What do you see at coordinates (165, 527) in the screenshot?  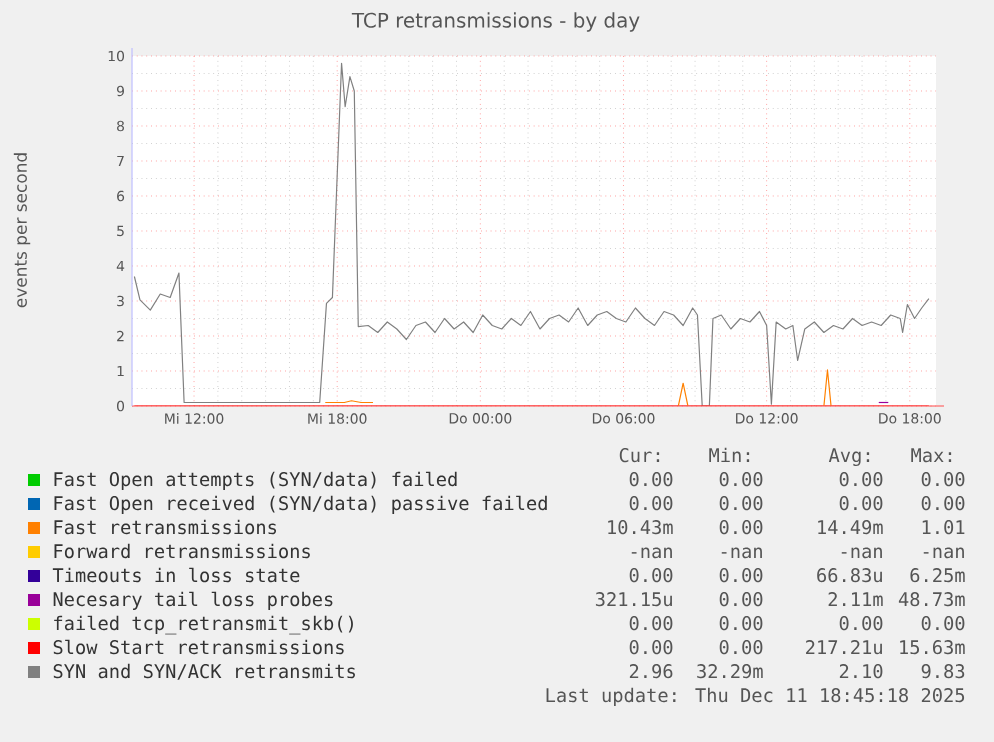 I see `legend-label: Fast retransmissions` at bounding box center [165, 527].